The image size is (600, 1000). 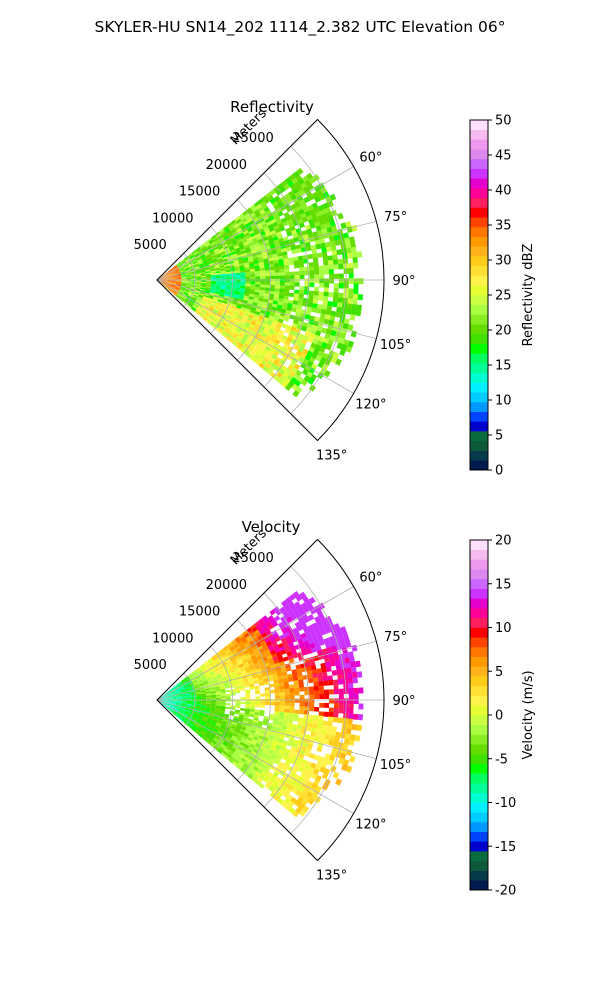 What do you see at coordinates (403, 281) in the screenshot?
I see `azimuth-tick-label: 90°` at bounding box center [403, 281].